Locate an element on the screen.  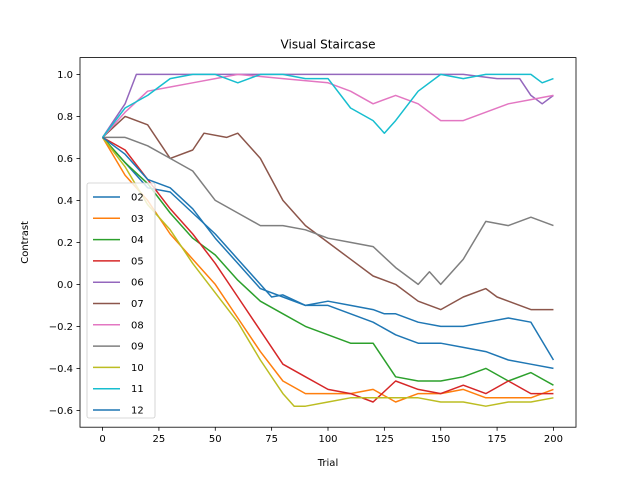
x-tick-label: 0 is located at coordinates (102, 439).